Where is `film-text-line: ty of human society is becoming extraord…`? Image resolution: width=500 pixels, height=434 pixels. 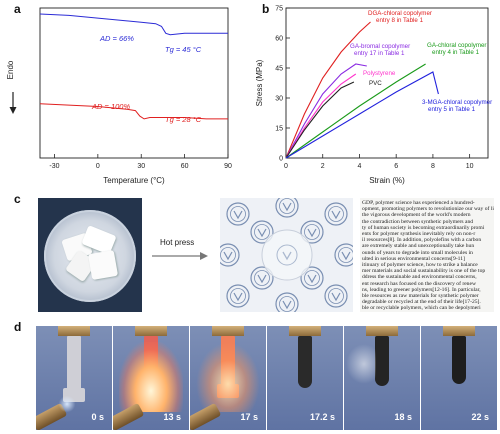 film-text-line: ty of human society is becoming extraord… is located at coordinates (423, 227).